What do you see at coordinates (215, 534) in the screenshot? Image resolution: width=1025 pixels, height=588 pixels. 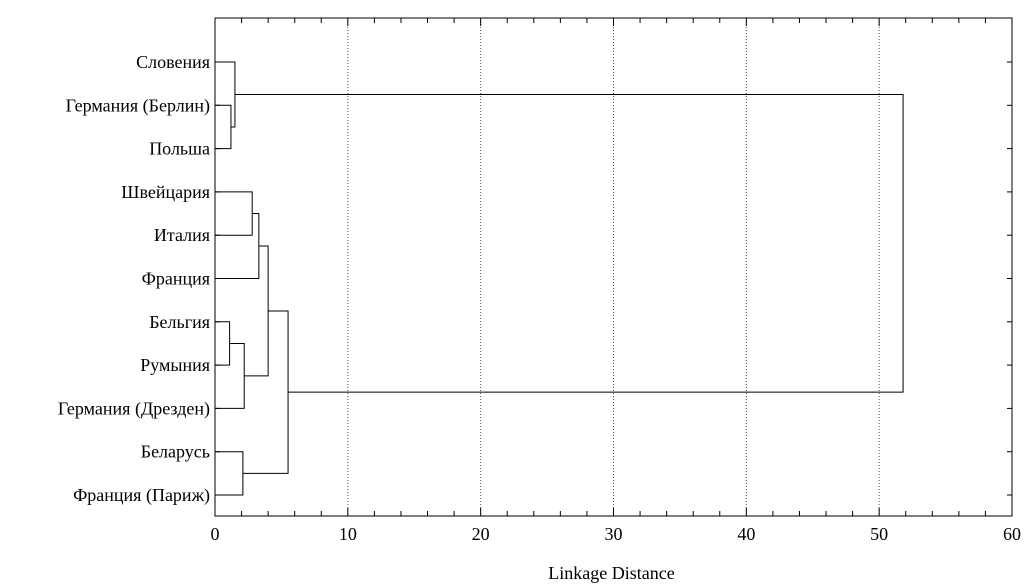 I see `x-tick-label-0: 0` at bounding box center [215, 534].